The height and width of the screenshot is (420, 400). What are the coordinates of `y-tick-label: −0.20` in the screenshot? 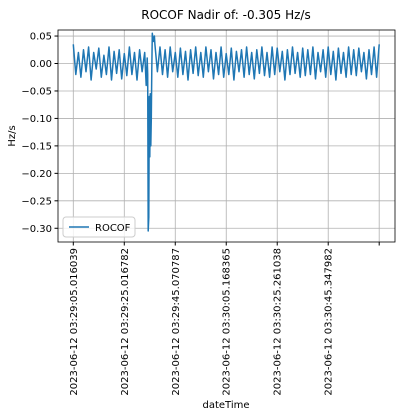 It's located at (36, 174).